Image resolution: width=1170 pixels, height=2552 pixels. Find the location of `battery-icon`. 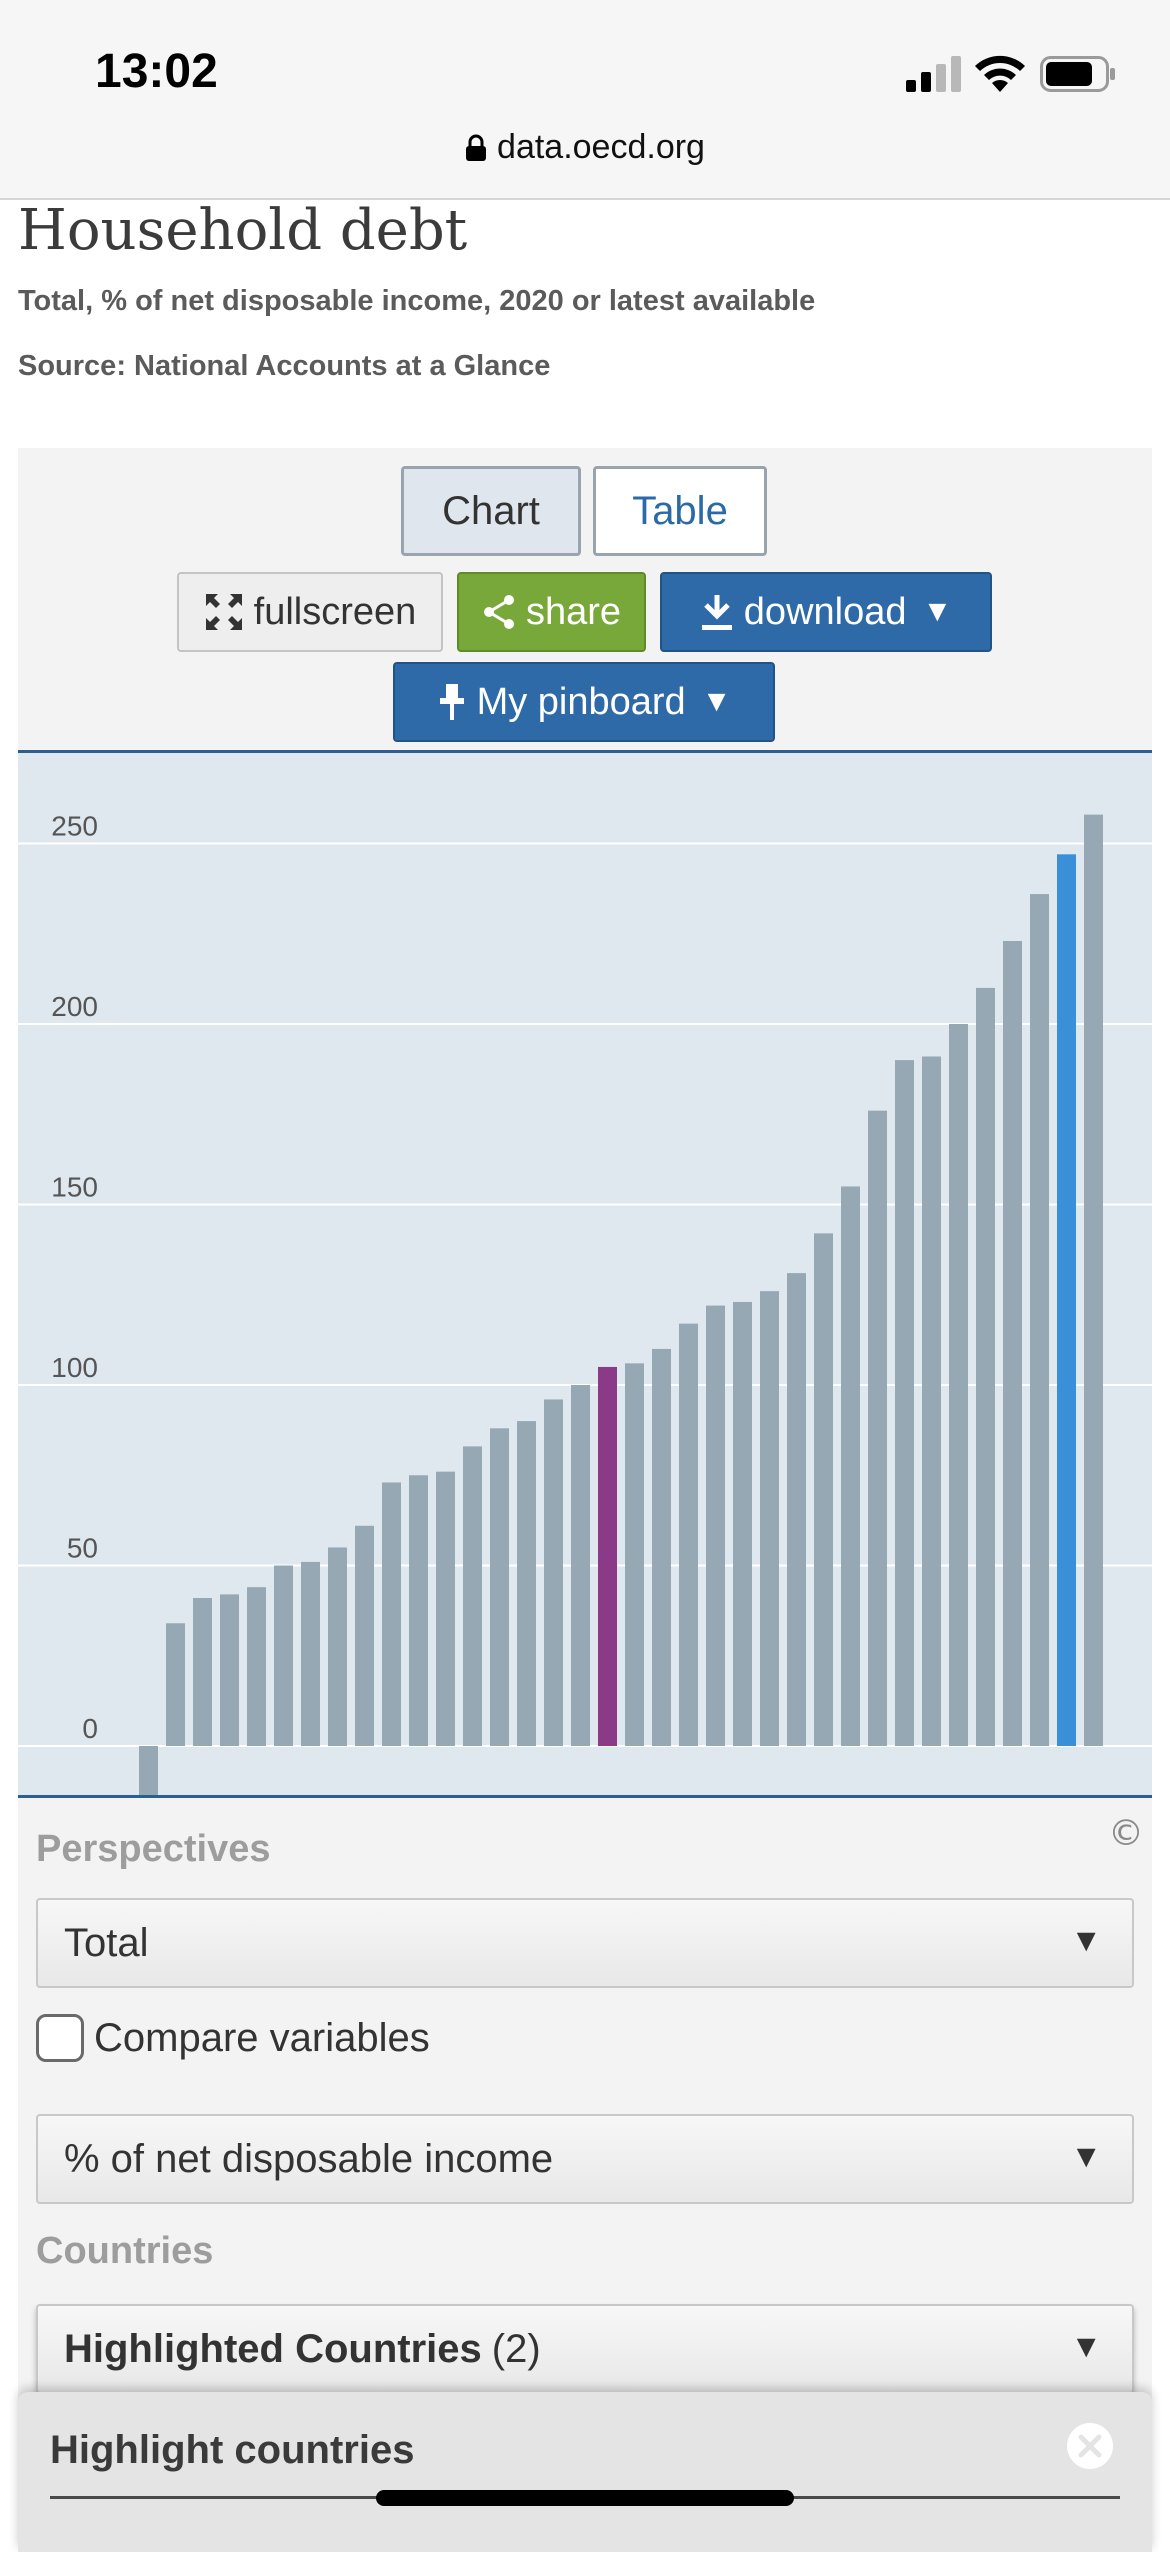

battery-icon is located at coordinates (1077, 74).